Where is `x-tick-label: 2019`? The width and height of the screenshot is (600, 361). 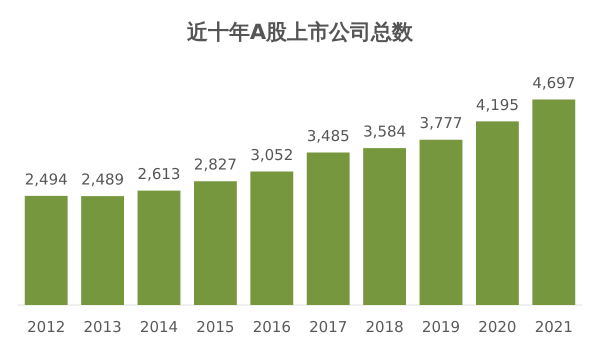 x-tick-label: 2019 is located at coordinates (441, 327).